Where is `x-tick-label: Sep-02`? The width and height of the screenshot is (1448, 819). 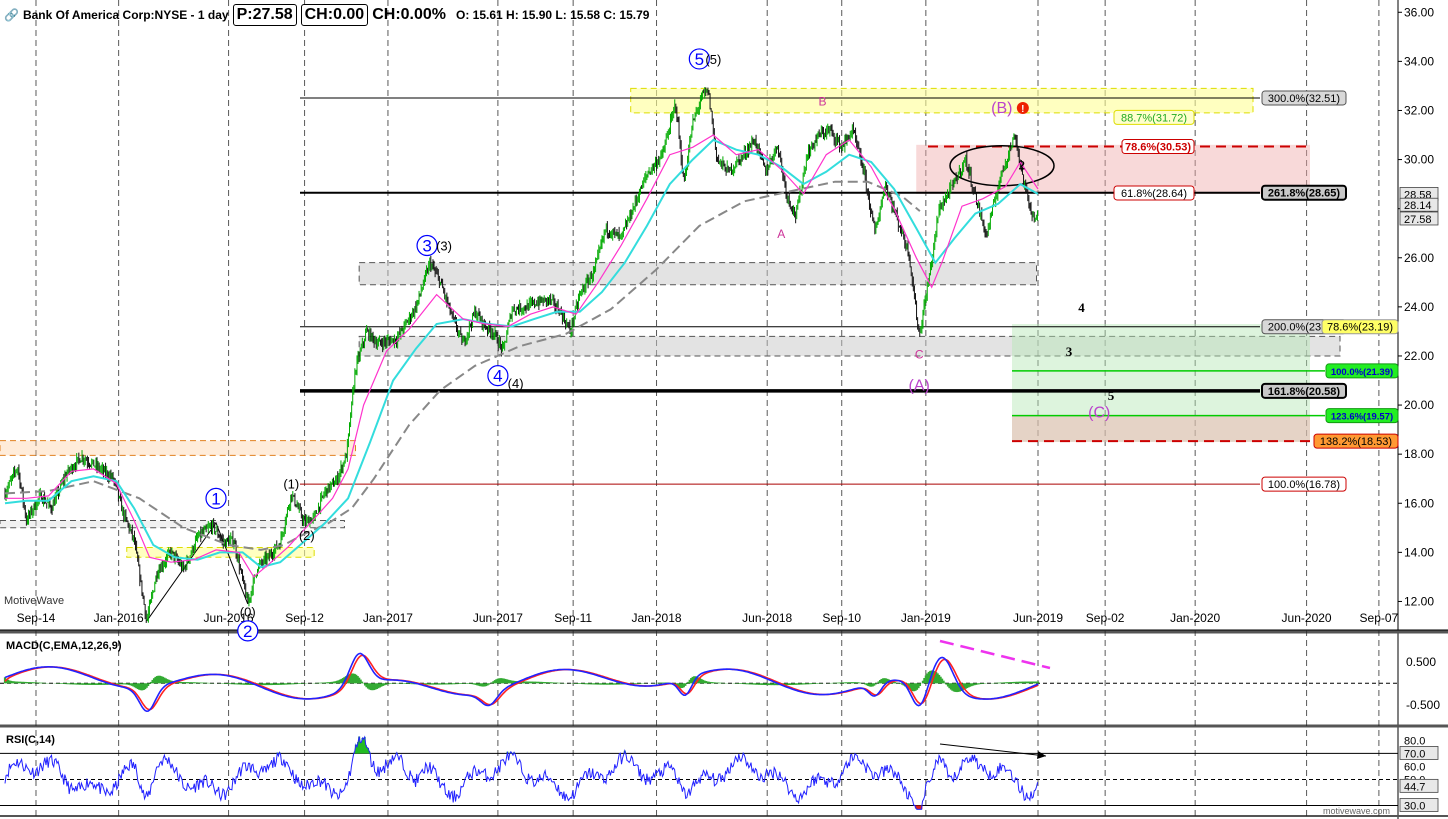 x-tick-label: Sep-02 is located at coordinates (1105, 618).